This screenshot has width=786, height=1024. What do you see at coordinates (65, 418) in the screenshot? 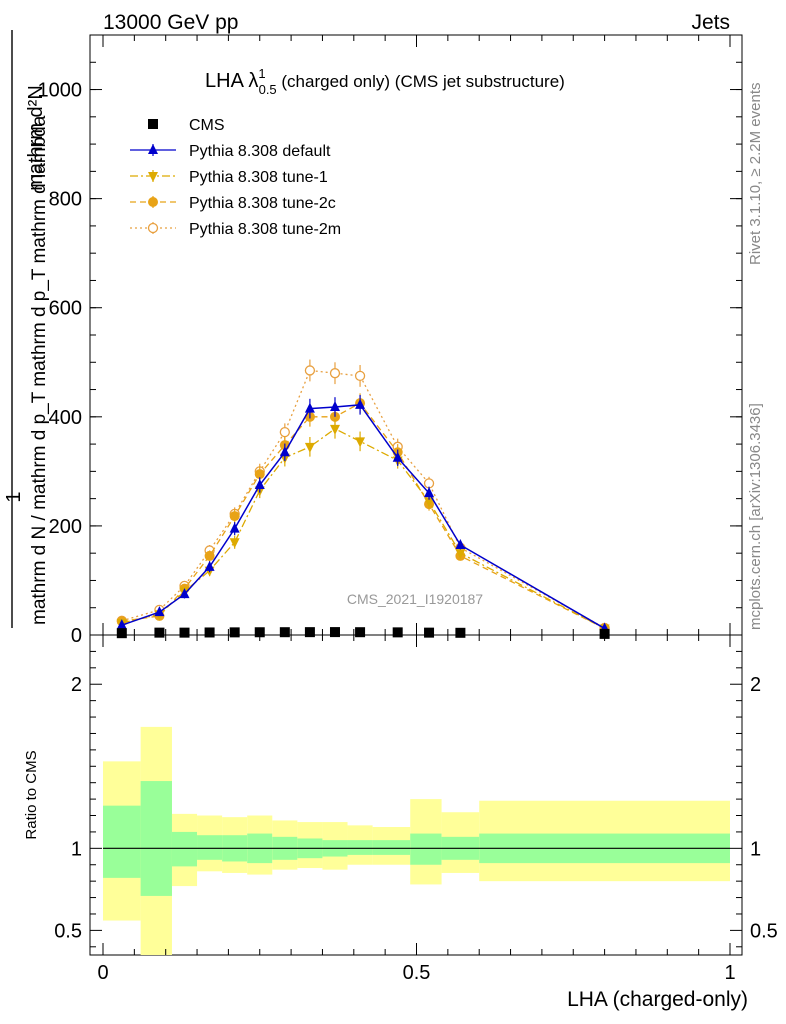
I see `y-tick-label: 400` at bounding box center [65, 418].